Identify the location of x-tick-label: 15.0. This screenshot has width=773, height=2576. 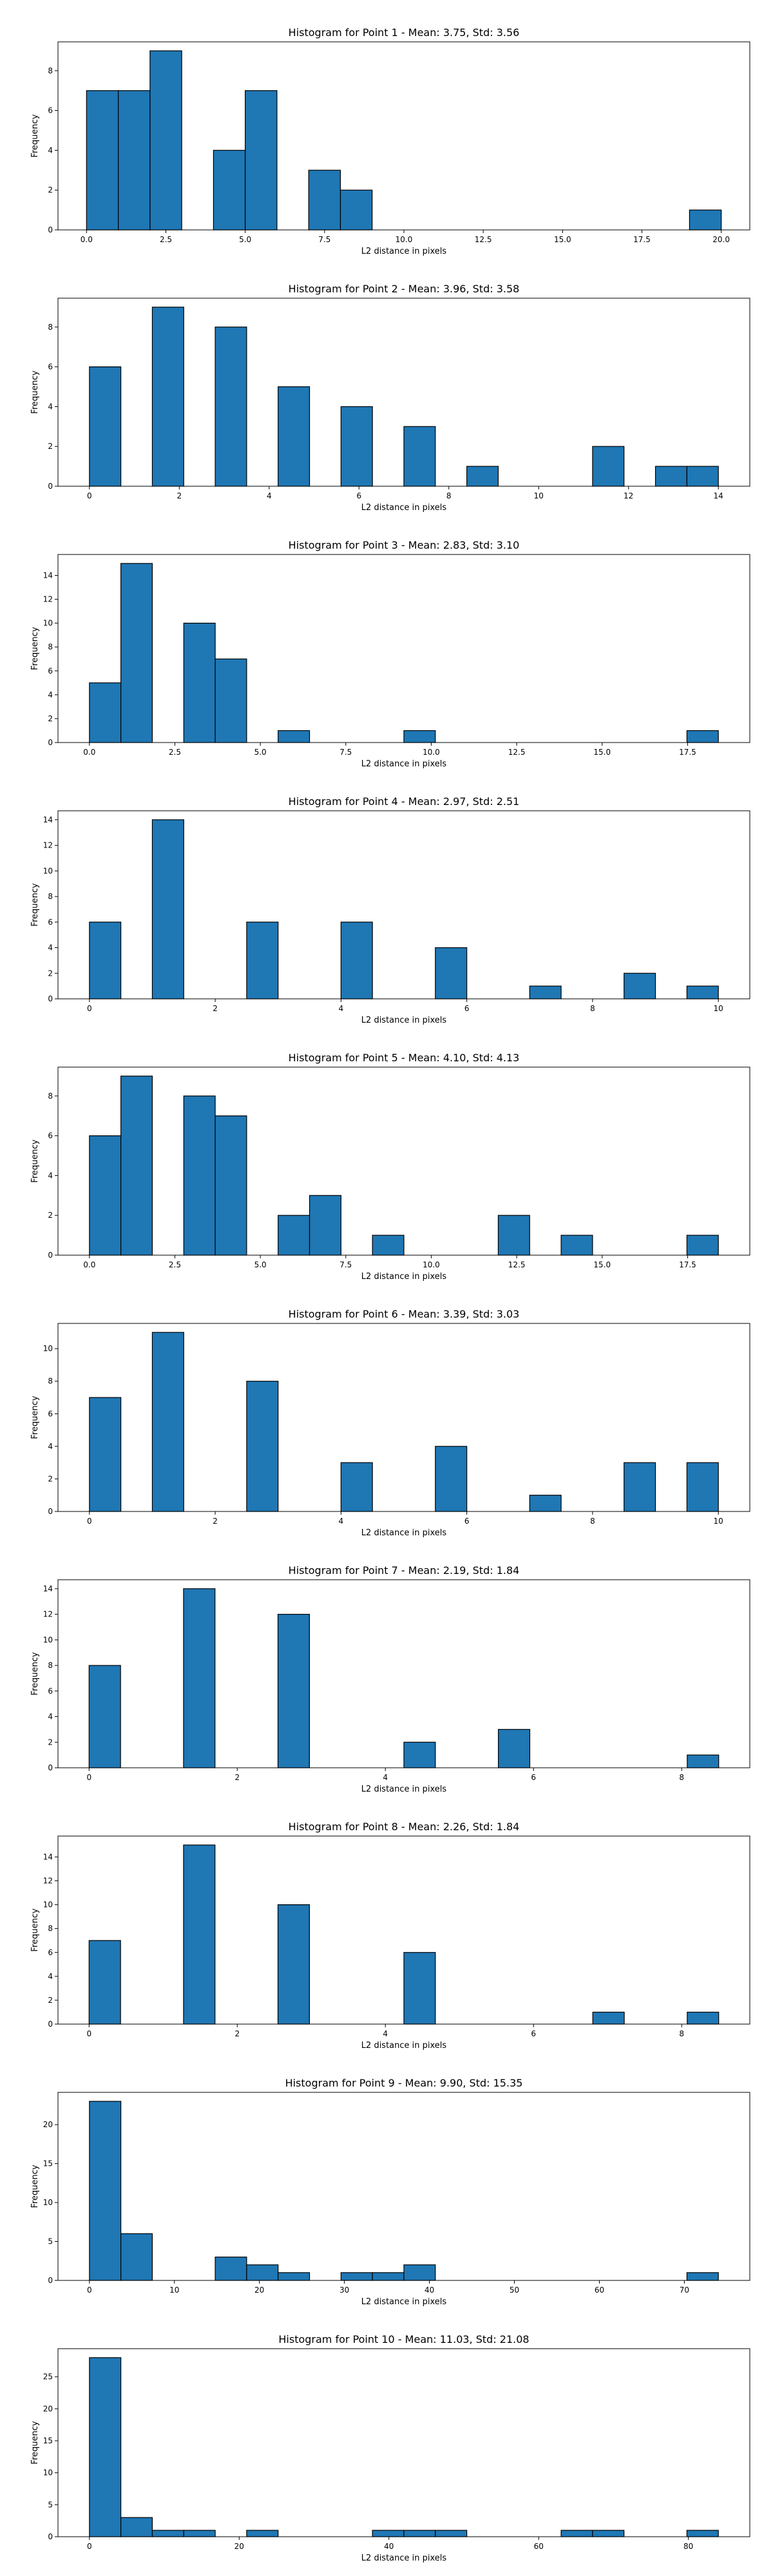
(602, 752).